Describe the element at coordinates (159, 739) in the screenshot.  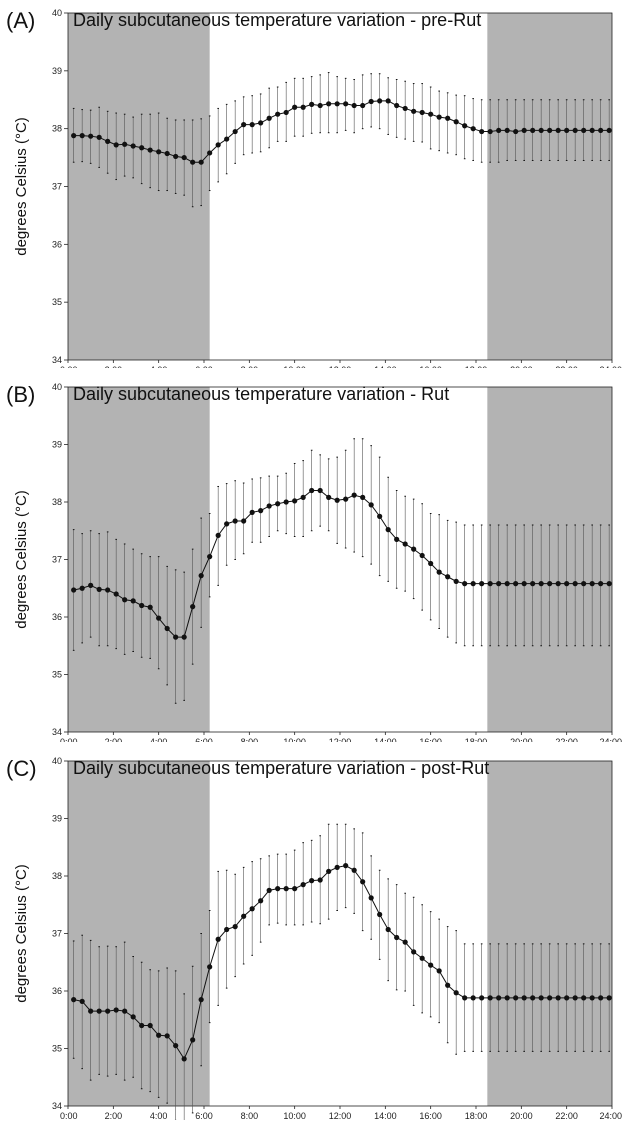
I see `x-tick-label-b-2: 4:00` at that location.